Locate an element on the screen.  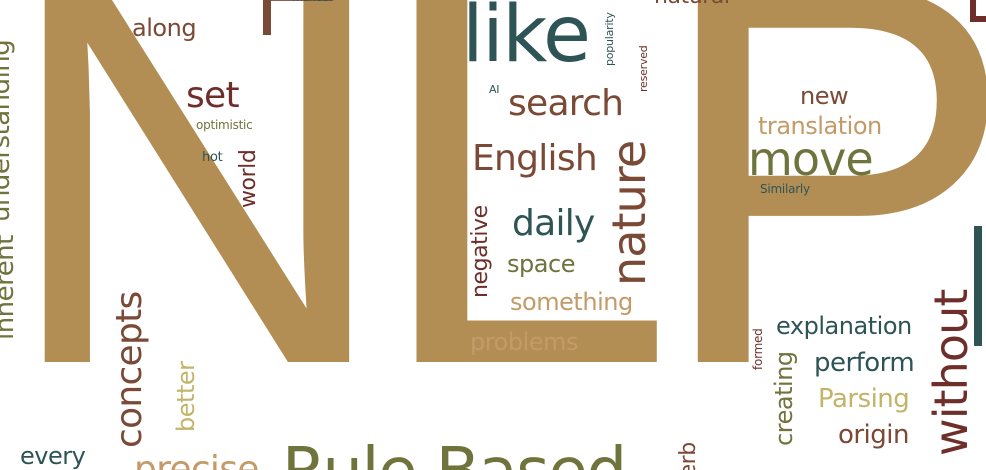
word-l-fragment: L is located at coordinates (296, 17).